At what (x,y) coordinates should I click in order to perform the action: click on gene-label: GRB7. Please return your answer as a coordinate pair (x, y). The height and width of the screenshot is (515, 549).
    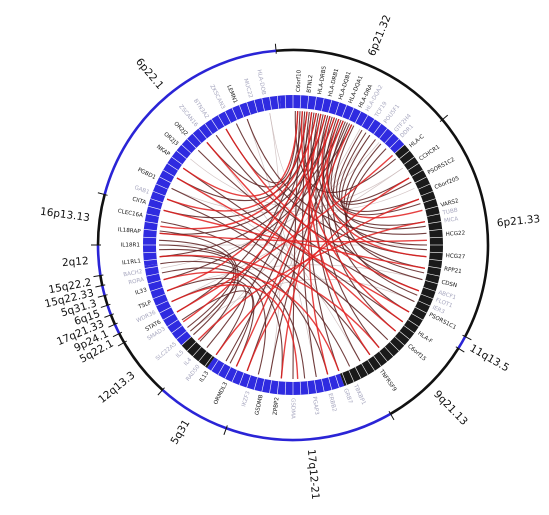
    Looking at the image, I should click on (347, 396).